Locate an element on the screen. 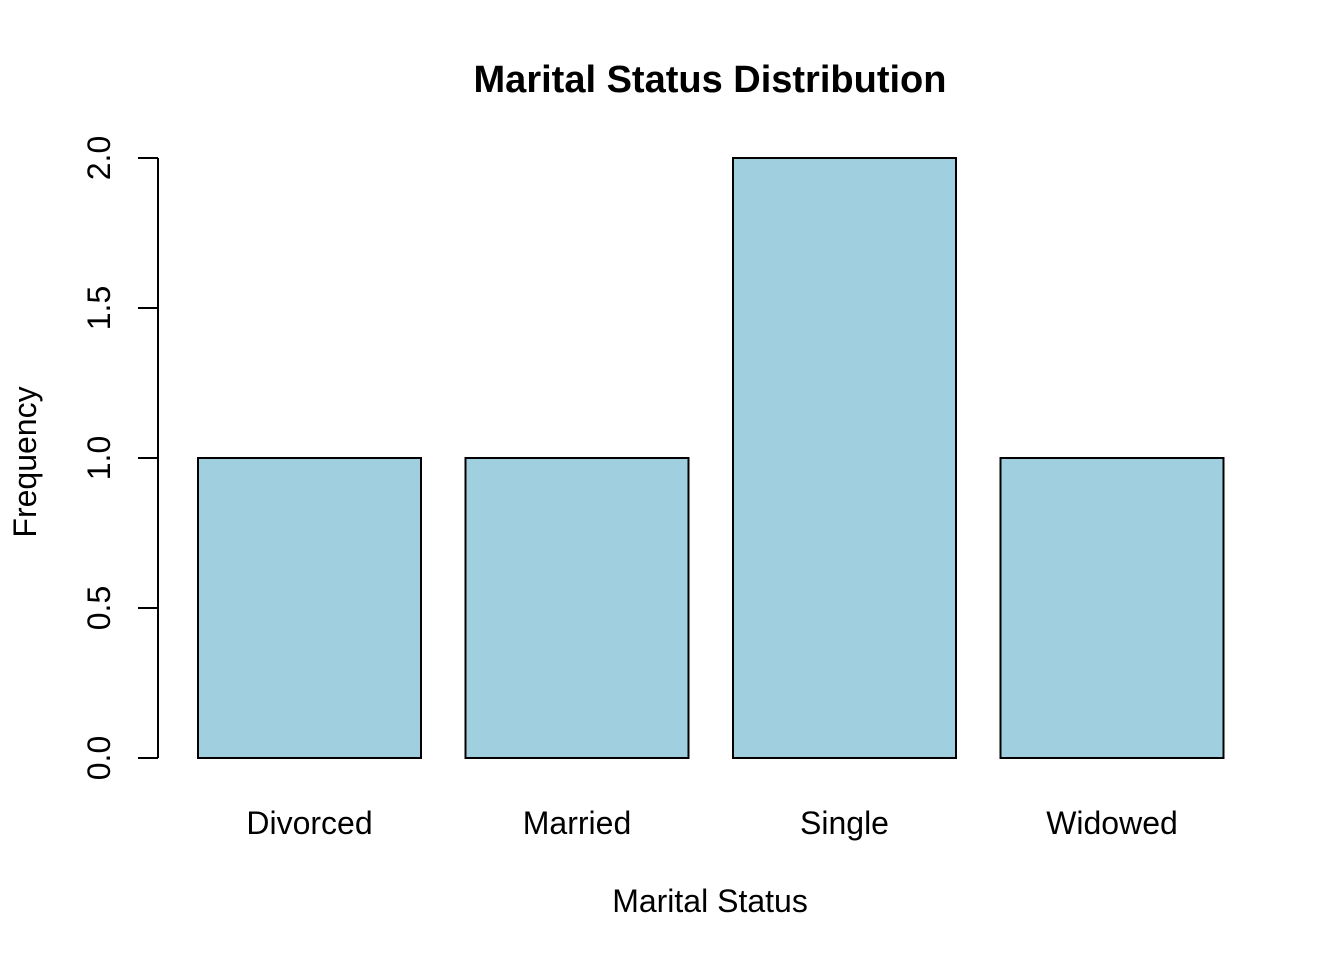  x-axis-label: Marital Status is located at coordinates (710, 901).